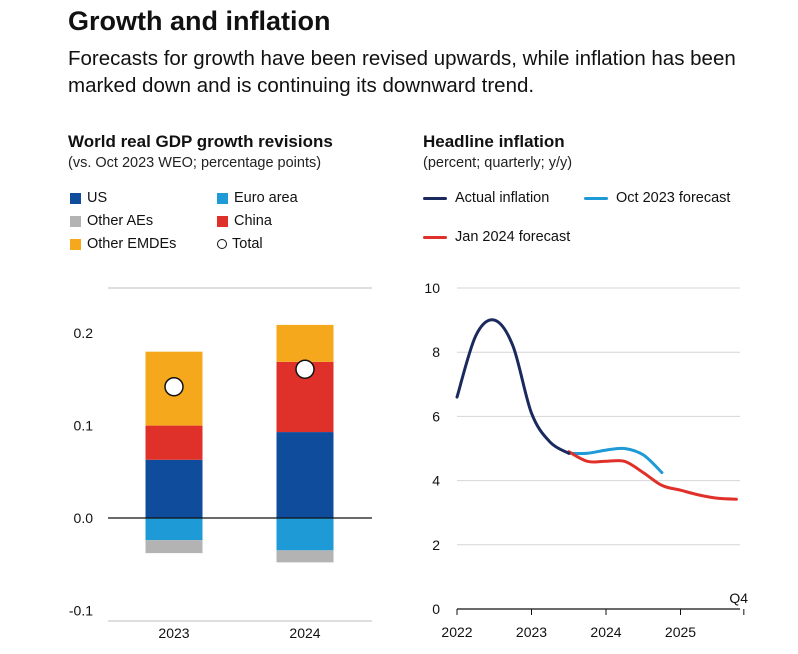 This screenshot has height=654, width=798. Describe the element at coordinates (132, 244) in the screenshot. I see `legend-other-emdes-label: Other EMDEs` at that location.